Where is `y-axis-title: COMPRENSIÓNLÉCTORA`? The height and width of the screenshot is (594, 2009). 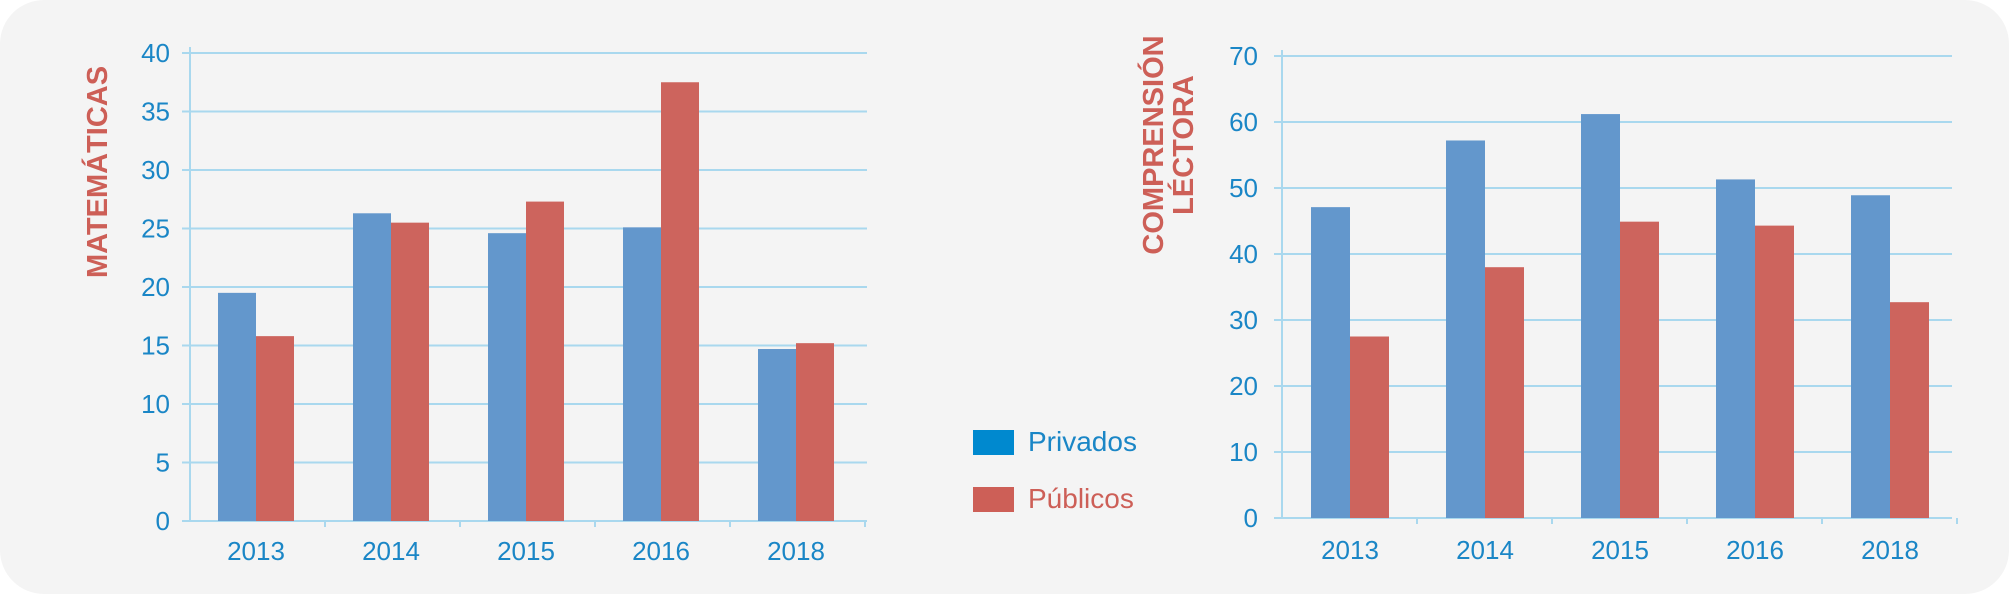
y-axis-title: COMPRENSIÓNLÉCTORA is located at coordinates (1168, 144).